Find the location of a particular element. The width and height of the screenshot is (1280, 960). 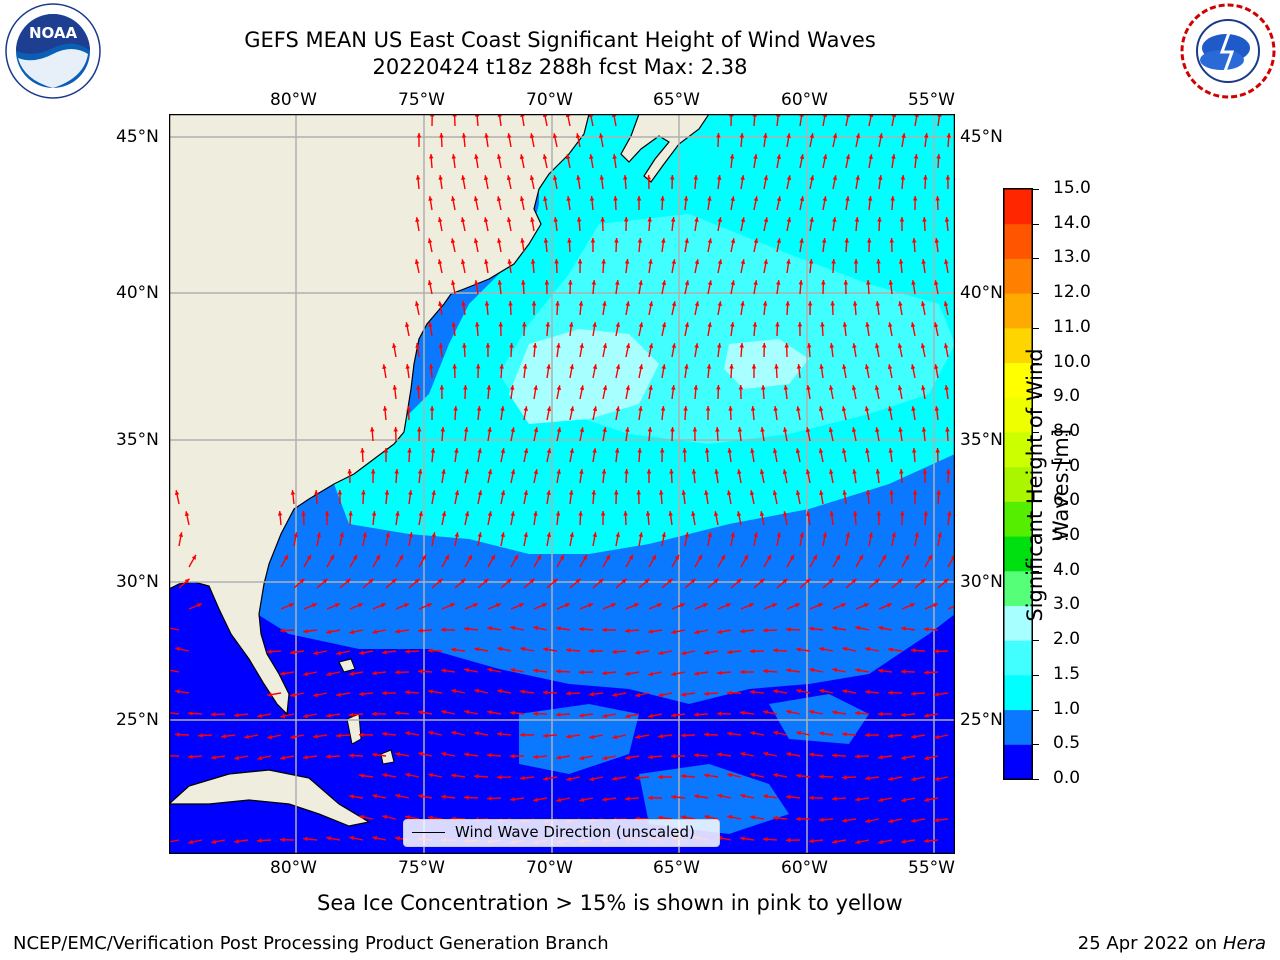

lat-label-left: 40°N is located at coordinates (137, 293).